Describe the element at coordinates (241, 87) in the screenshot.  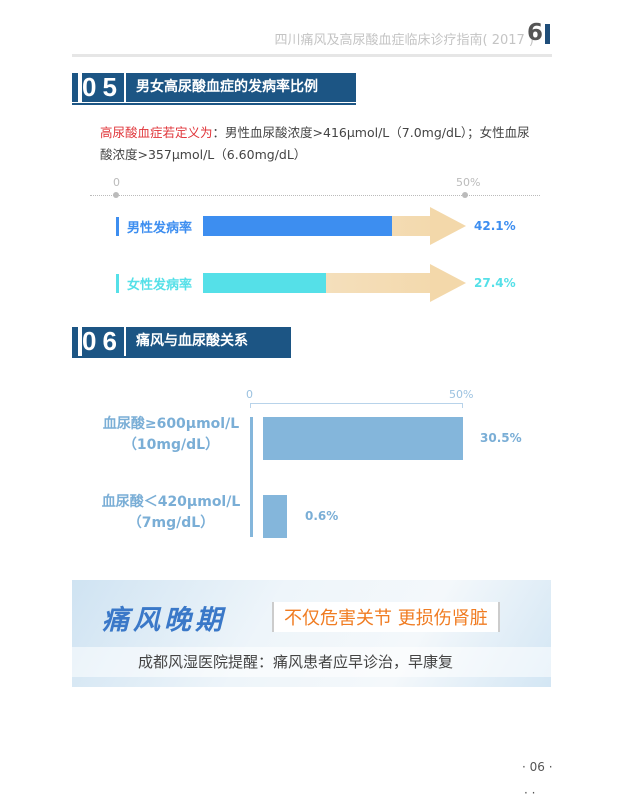
I see `section-title-05: 男女高尿酸血症的发病率比例` at that location.